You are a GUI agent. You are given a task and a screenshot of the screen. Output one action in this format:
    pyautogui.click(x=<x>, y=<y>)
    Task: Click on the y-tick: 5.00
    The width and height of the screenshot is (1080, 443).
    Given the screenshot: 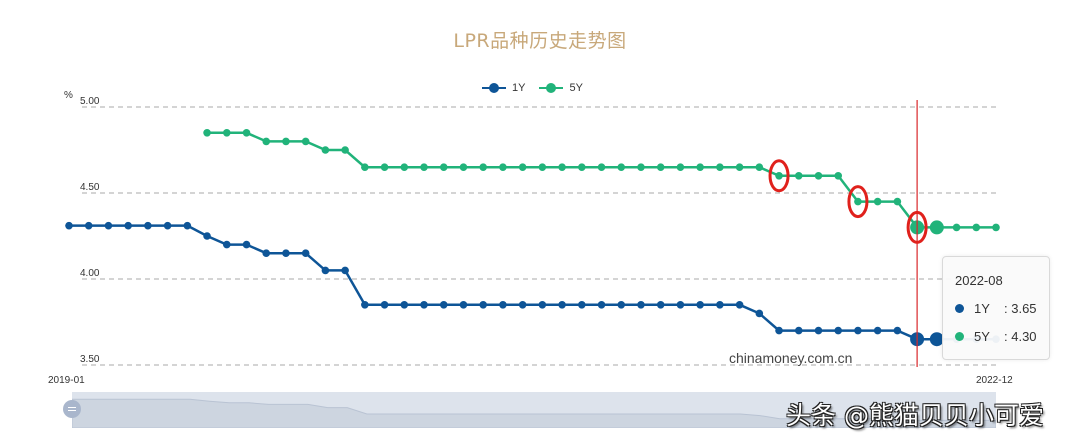 What is the action you would take?
    pyautogui.click(x=90, y=101)
    